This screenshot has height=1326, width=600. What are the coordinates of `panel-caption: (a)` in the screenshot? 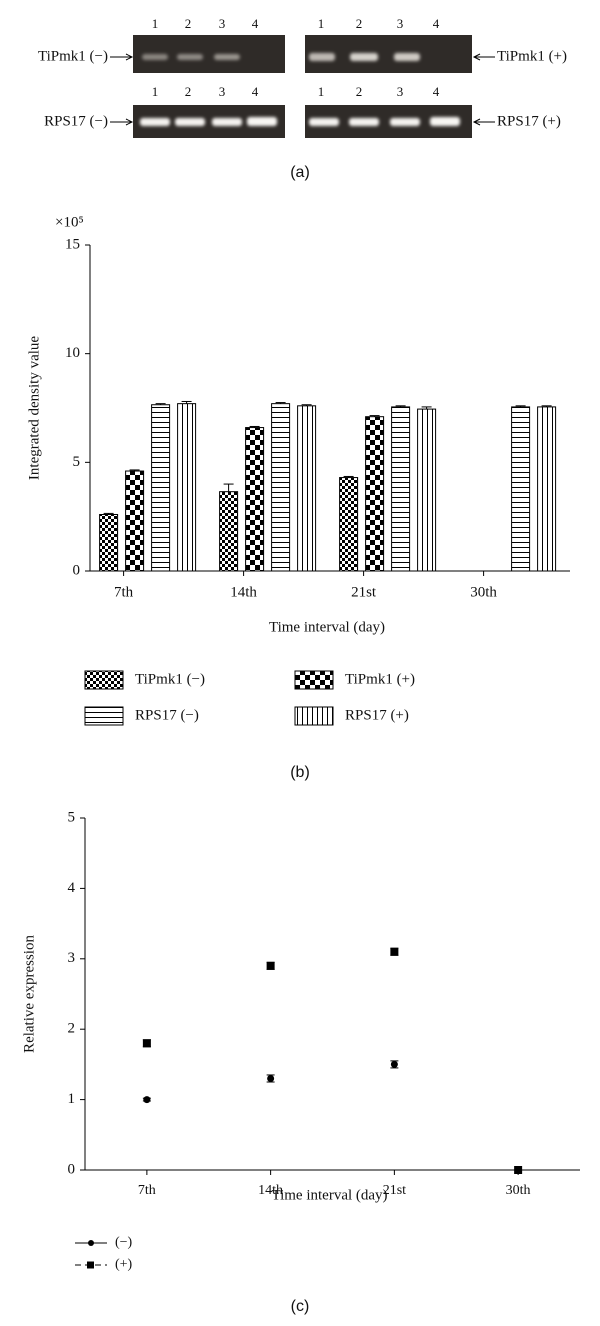 It's located at (300, 172).